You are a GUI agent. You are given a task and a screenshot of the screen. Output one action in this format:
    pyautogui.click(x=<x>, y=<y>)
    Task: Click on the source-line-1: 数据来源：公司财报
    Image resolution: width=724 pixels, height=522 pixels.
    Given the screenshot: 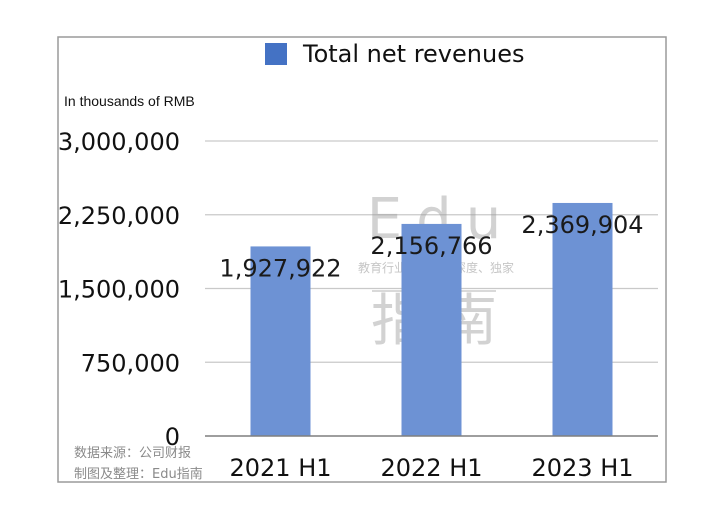 What is the action you would take?
    pyautogui.click(x=132, y=453)
    